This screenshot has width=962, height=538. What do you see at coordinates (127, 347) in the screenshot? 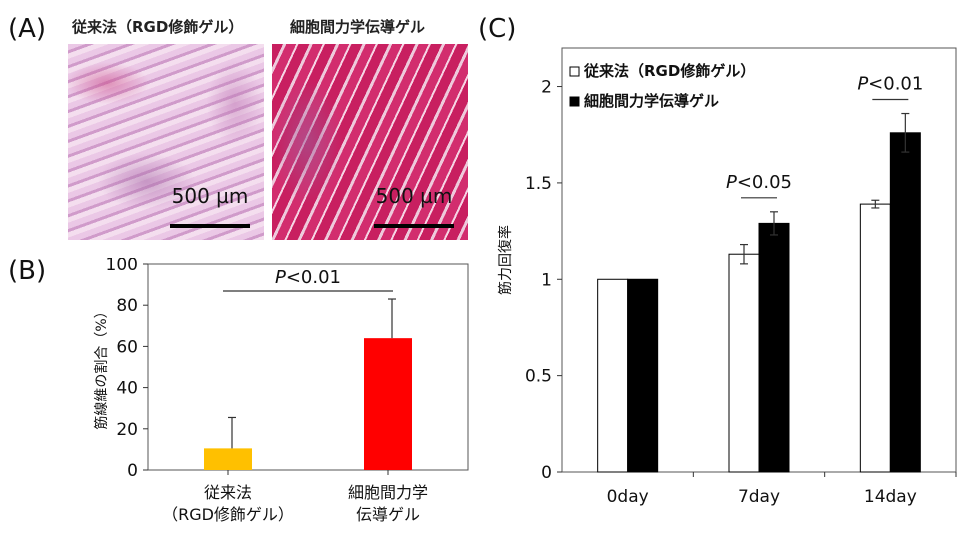
I see `y-tick-label-b: 60` at bounding box center [127, 347].